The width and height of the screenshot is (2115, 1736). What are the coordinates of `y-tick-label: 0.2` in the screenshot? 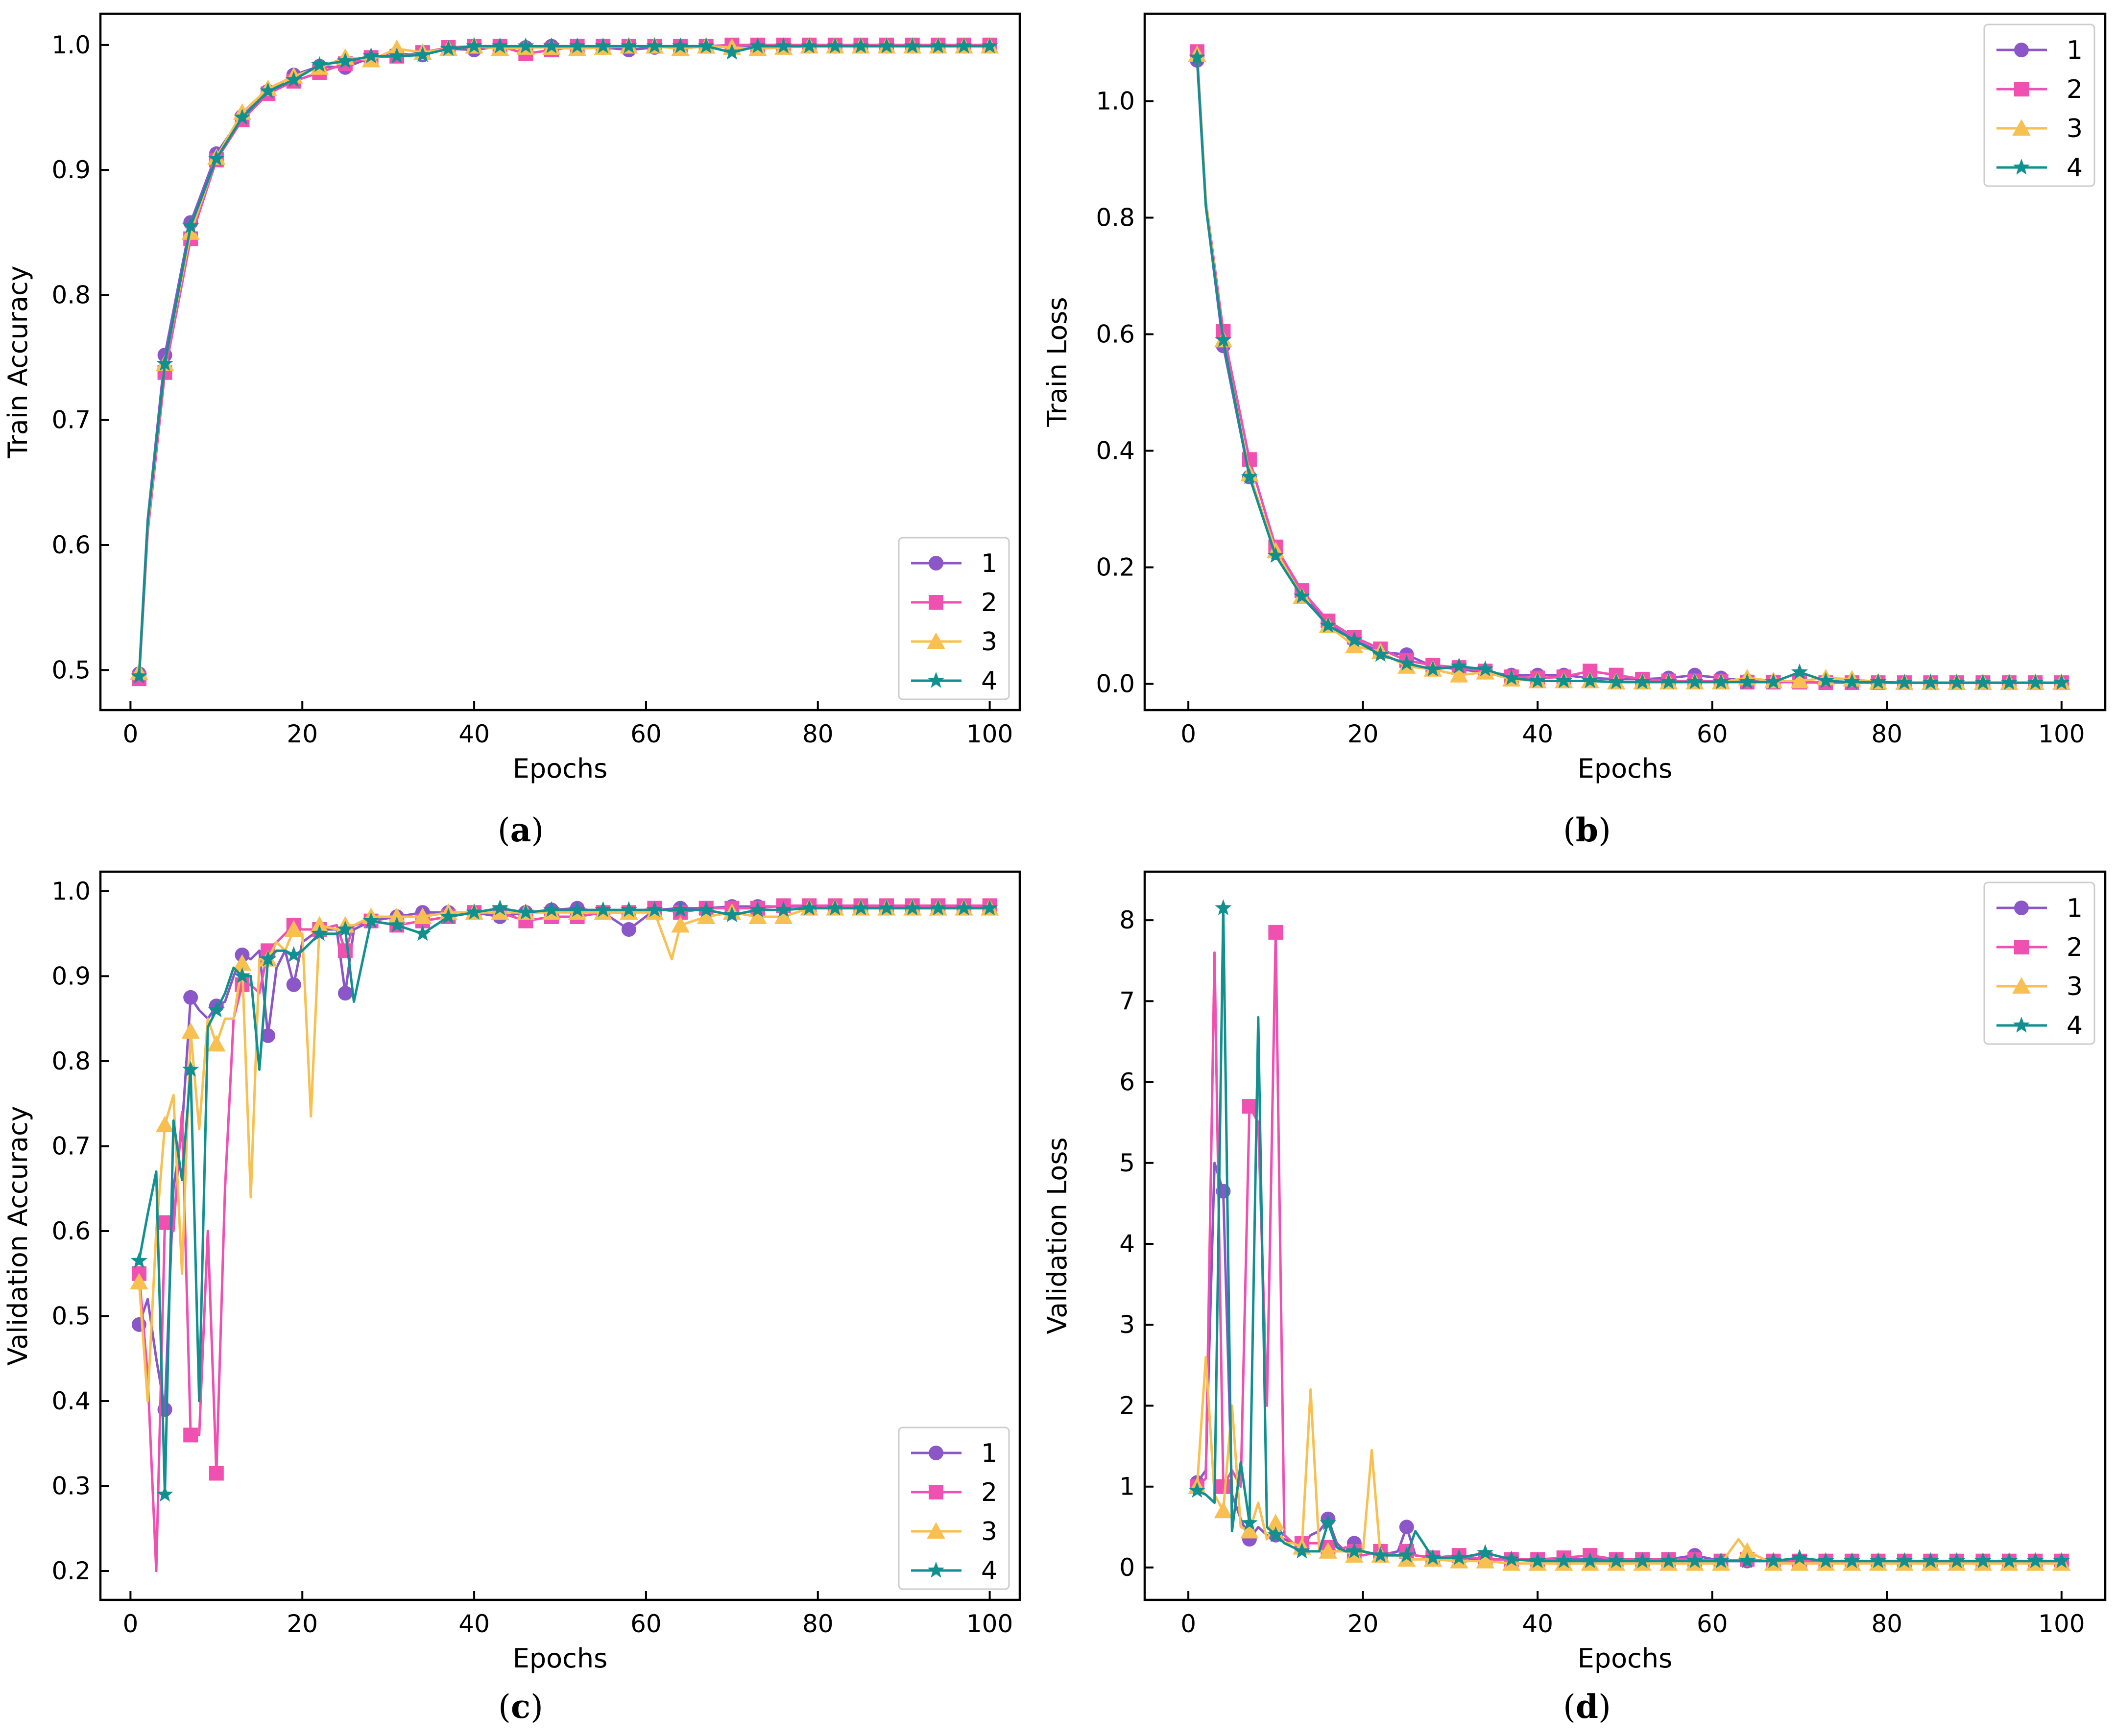 It's located at (71, 1571).